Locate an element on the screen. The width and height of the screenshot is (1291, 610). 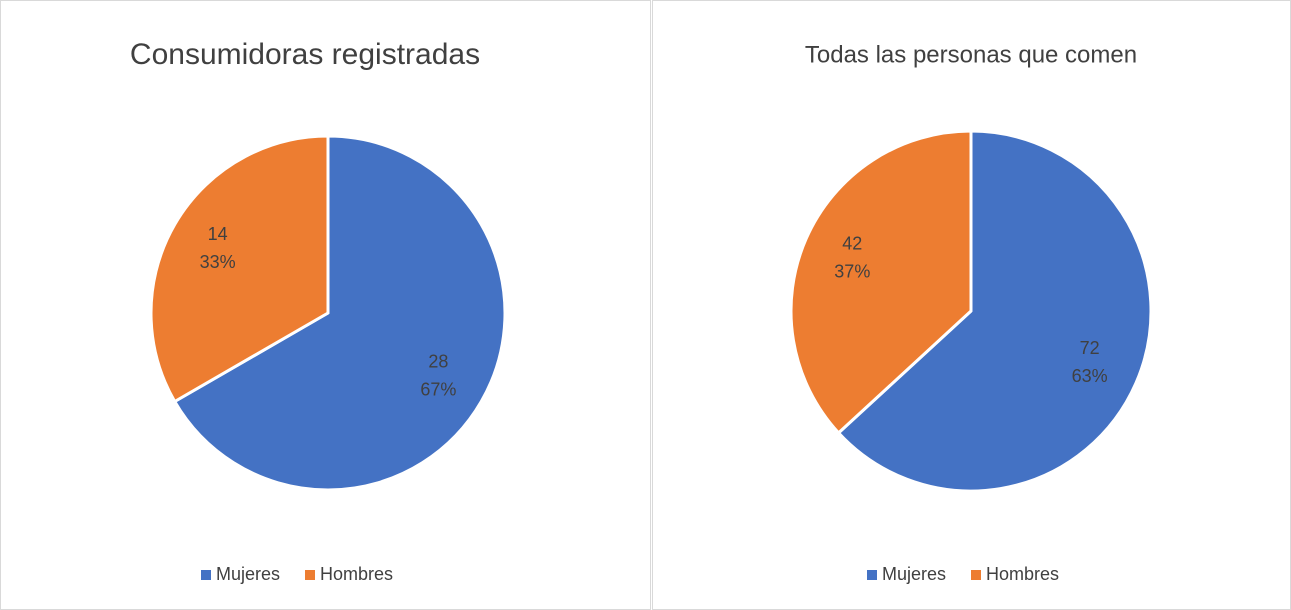
chart-title: Todas las personas que comen is located at coordinates (971, 54).